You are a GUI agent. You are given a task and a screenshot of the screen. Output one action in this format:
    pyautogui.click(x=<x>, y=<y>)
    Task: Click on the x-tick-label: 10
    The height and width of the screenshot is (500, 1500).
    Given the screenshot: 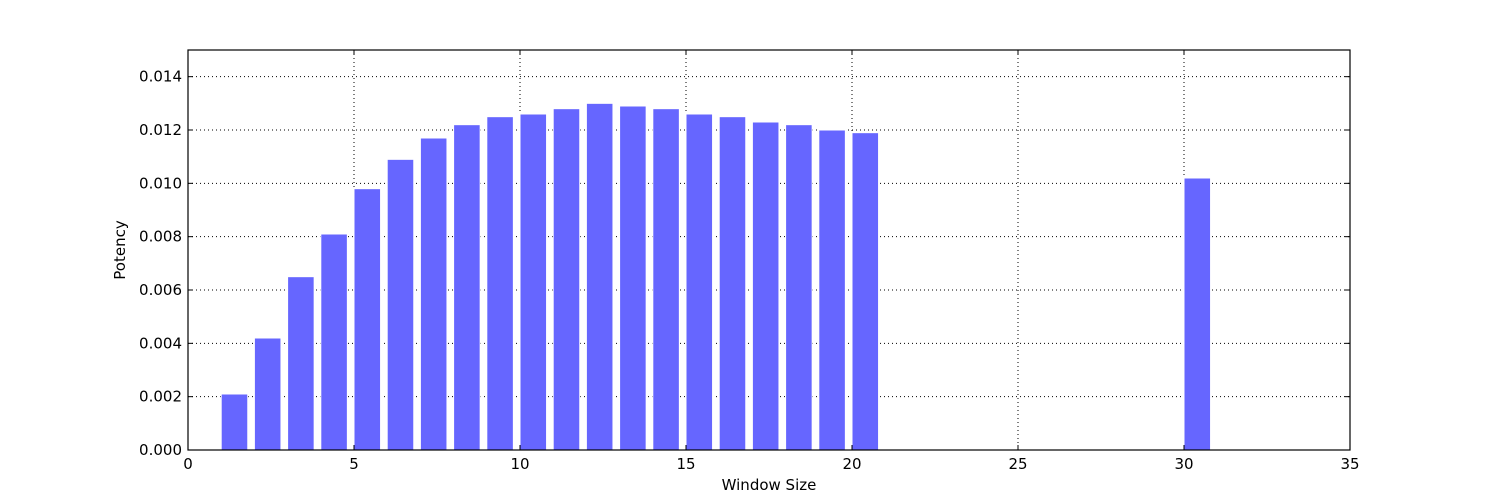 What is the action you would take?
    pyautogui.click(x=519, y=464)
    